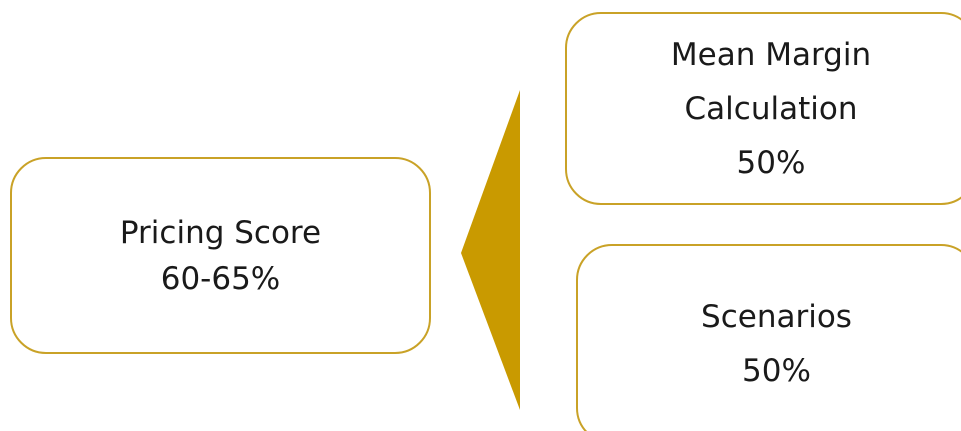 This screenshot has height=431, width=961. I want to click on mean-margin-weight: 50%, so click(771, 162).